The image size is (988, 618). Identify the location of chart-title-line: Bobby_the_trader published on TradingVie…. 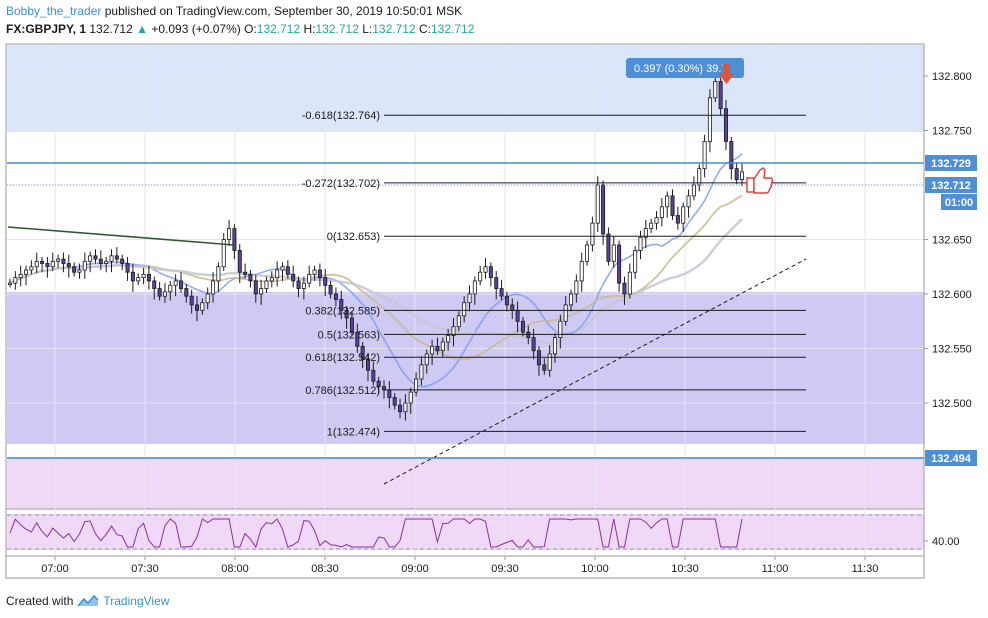
(234, 11).